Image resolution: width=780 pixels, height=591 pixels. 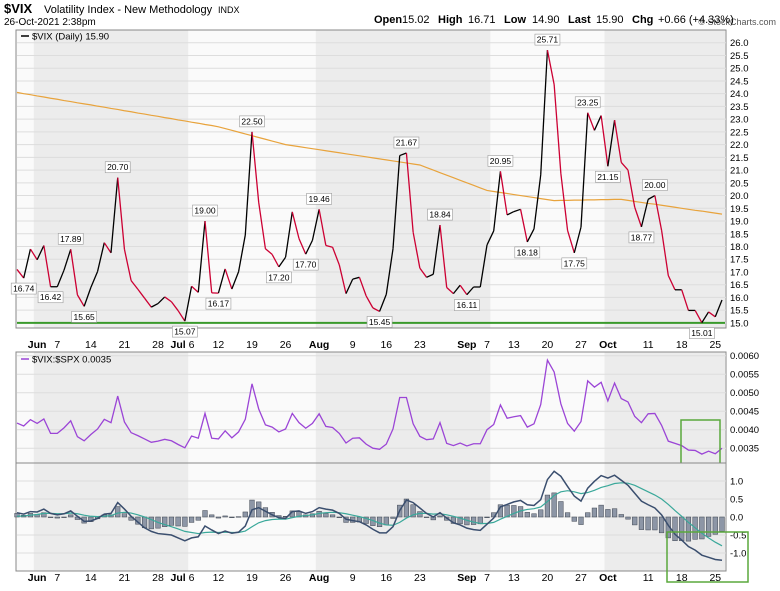 What do you see at coordinates (739, 94) in the screenshot?
I see `y-tick-label: 24.0` at bounding box center [739, 94].